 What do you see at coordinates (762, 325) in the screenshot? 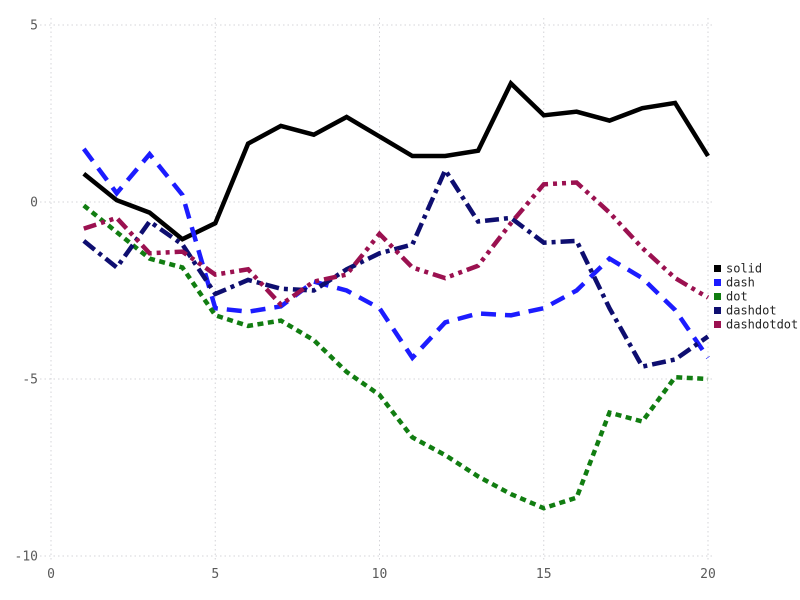
I see `legend-label: dashdotdot` at bounding box center [762, 325].